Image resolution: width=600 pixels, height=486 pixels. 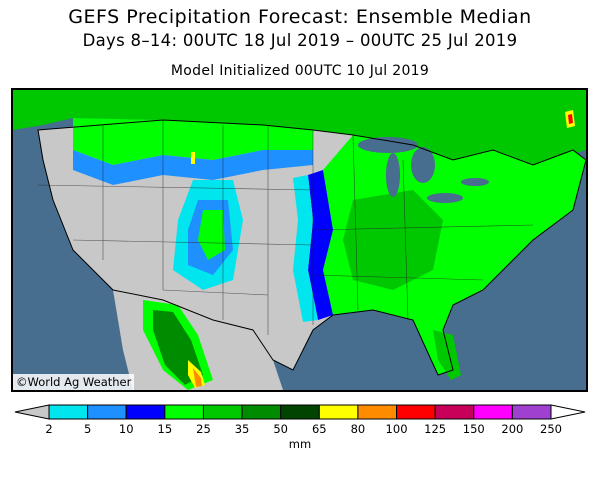 What do you see at coordinates (475, 182) in the screenshot?
I see `lake-ontario` at bounding box center [475, 182].